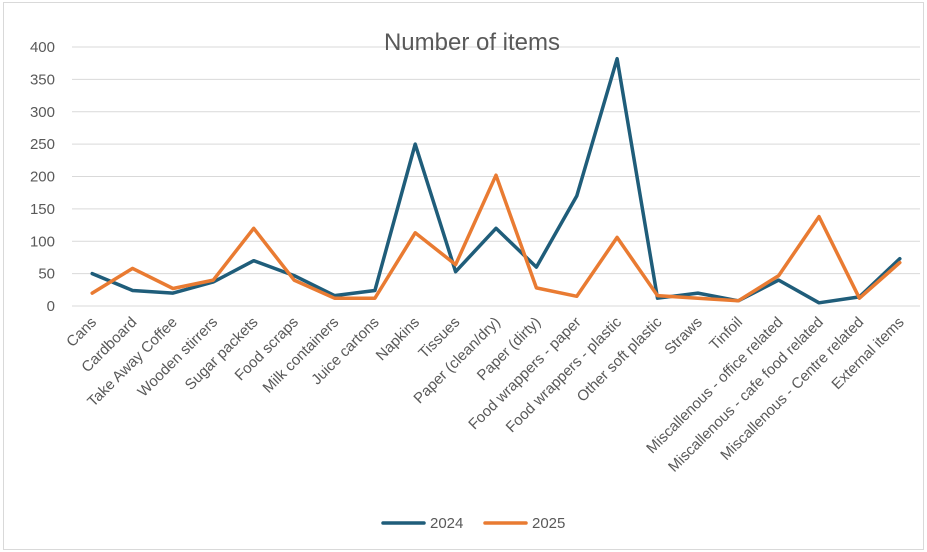 The image size is (927, 552). I want to click on y-tick-label: 150, so click(42, 209).